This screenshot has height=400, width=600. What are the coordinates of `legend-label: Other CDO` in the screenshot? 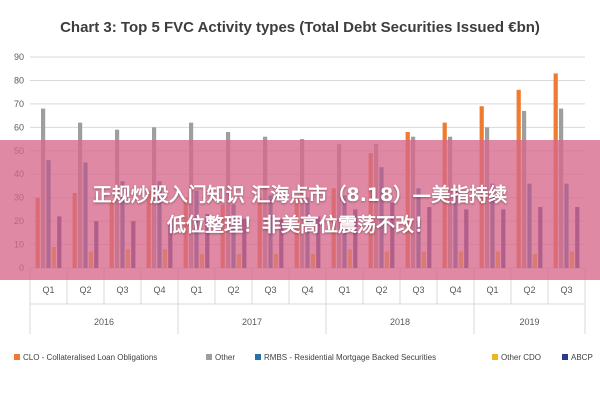 It's located at (521, 357).